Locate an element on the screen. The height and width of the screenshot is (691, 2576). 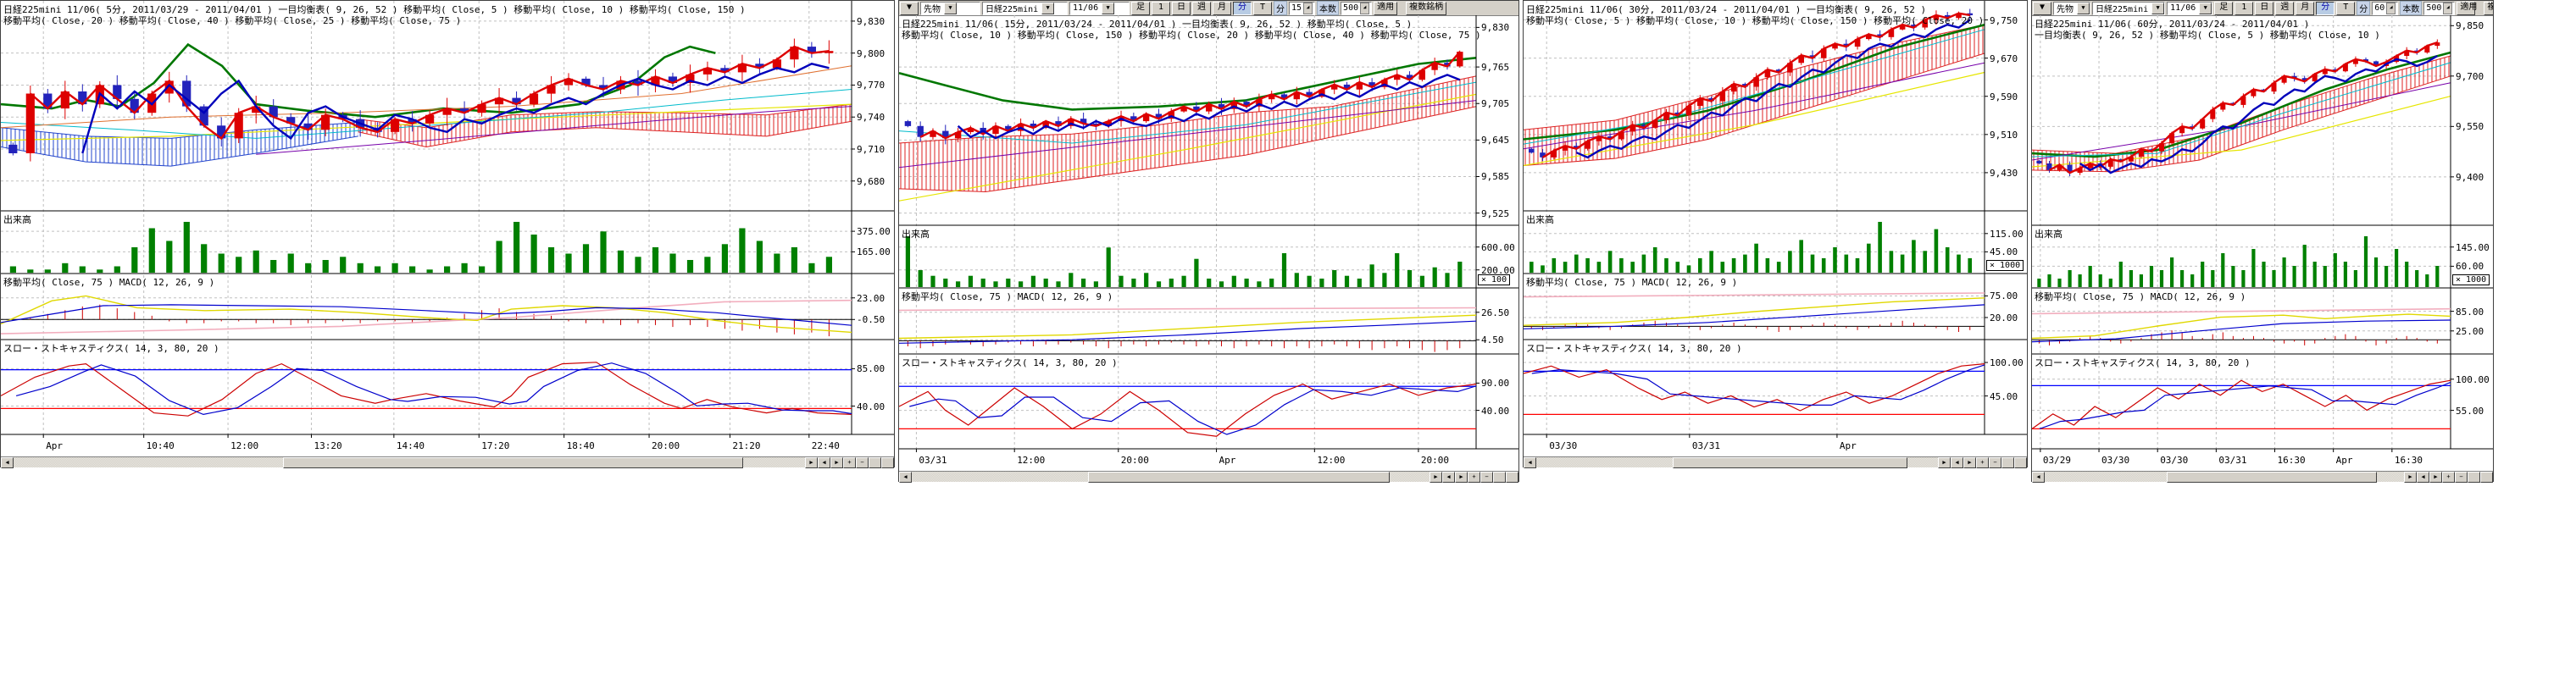
time-axis-label: 03/31 is located at coordinates (933, 460).